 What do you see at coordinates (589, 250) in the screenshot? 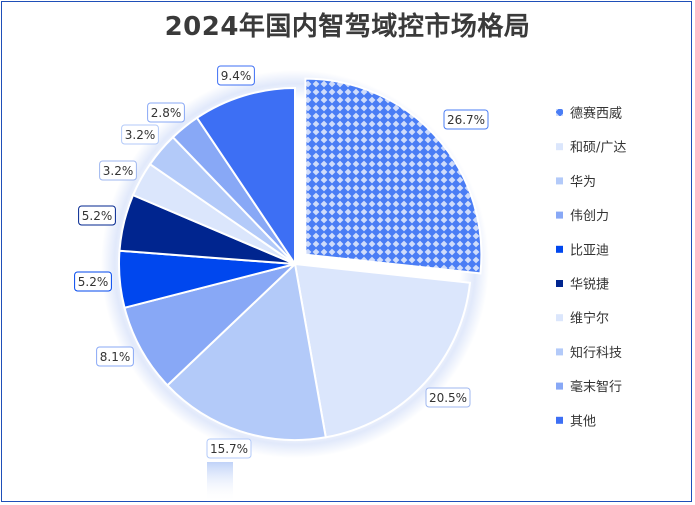
I see `legend-label: 比亚迪` at bounding box center [589, 250].